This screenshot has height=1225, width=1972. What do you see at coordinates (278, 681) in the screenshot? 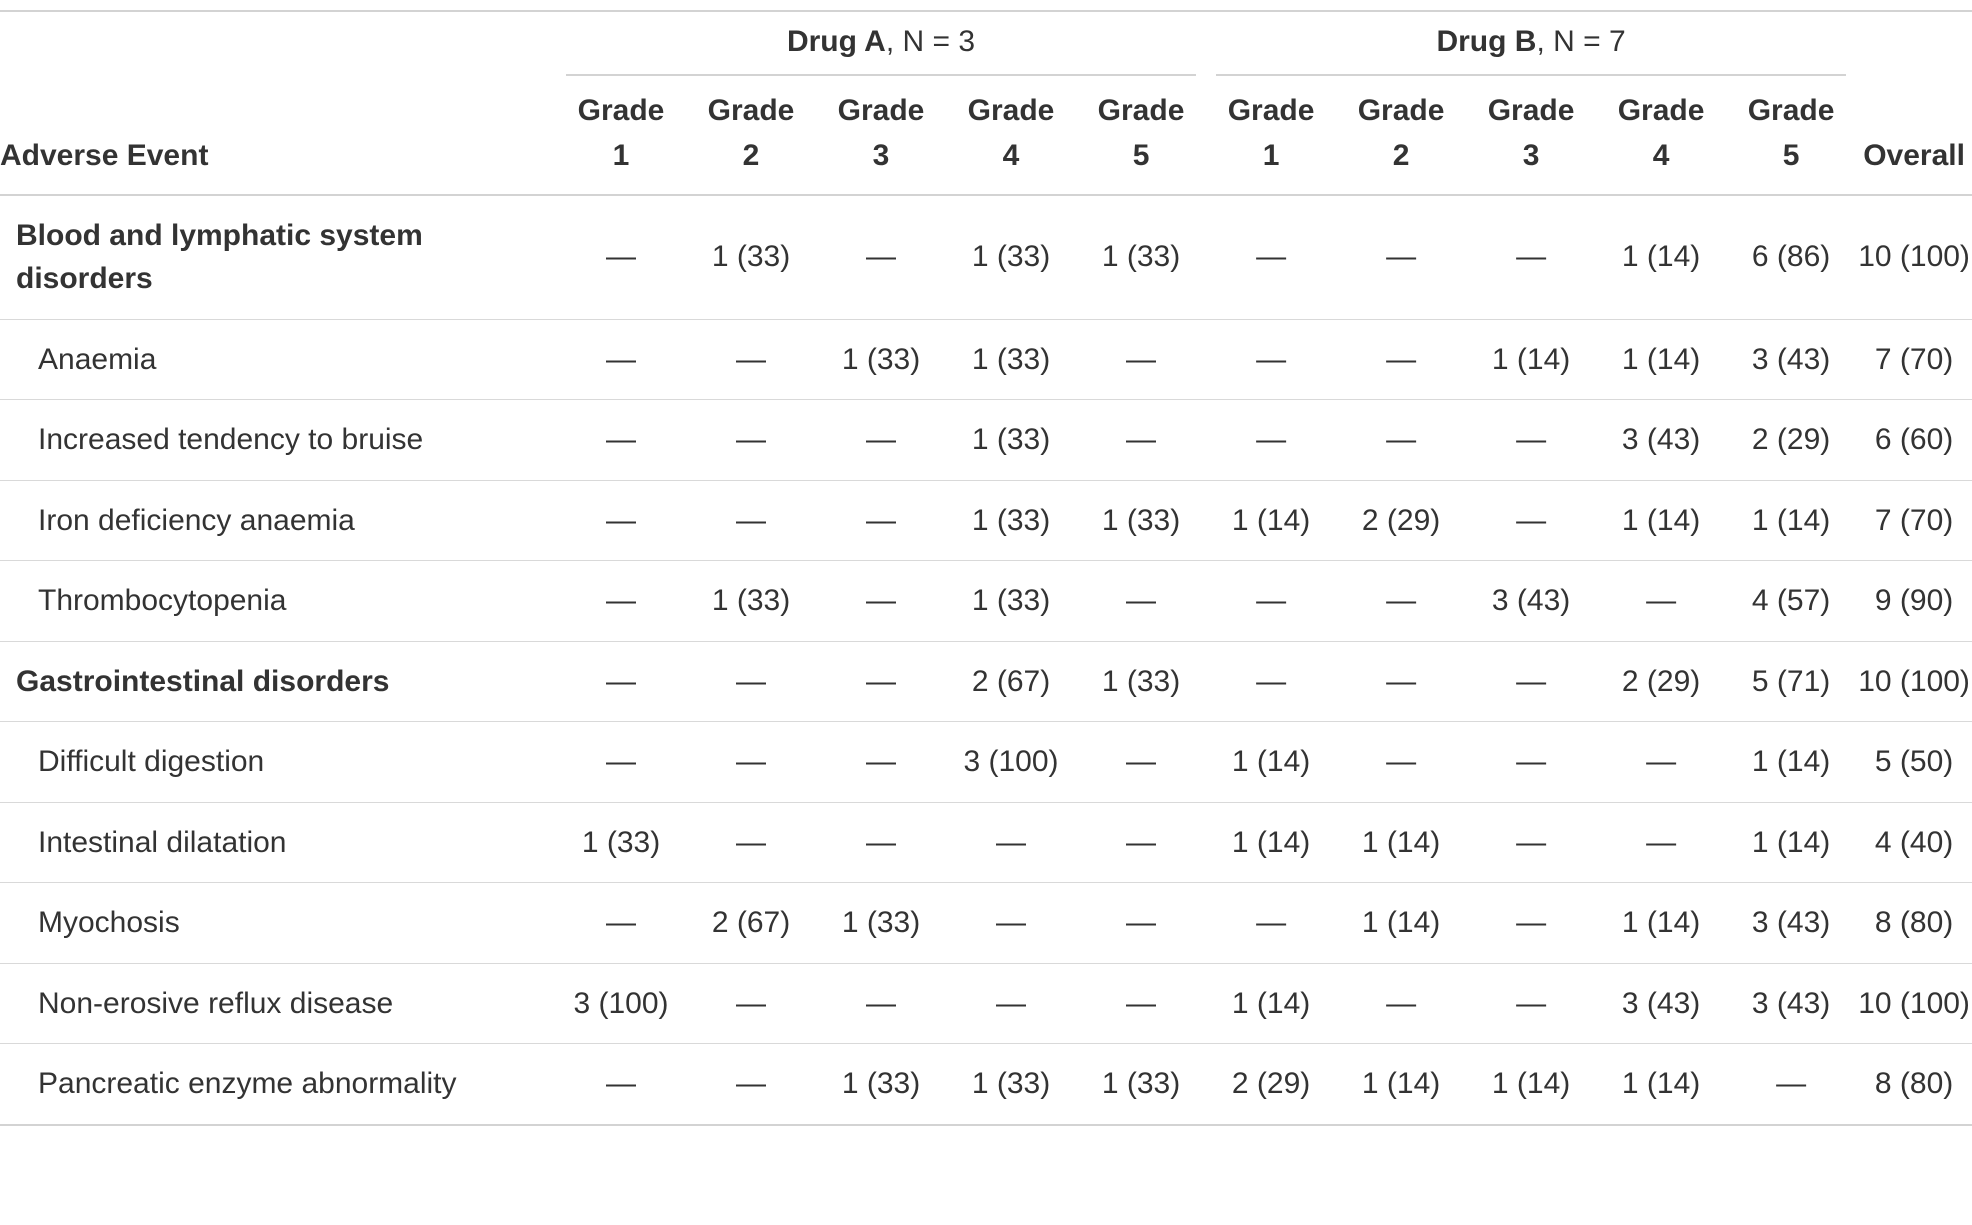
I see `row-label: Gastrointestinal disorders` at bounding box center [278, 681].